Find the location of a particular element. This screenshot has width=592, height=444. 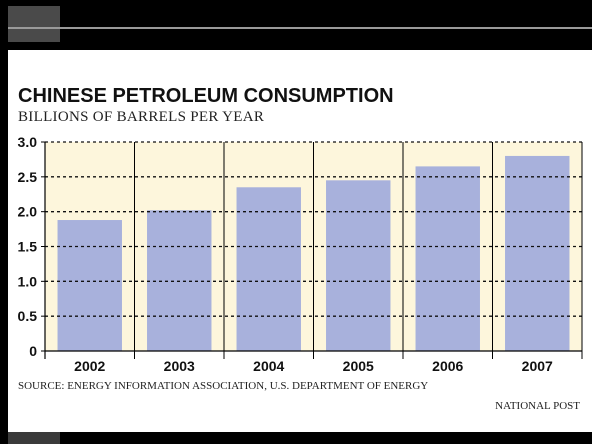

bar-2007 is located at coordinates (537, 253).